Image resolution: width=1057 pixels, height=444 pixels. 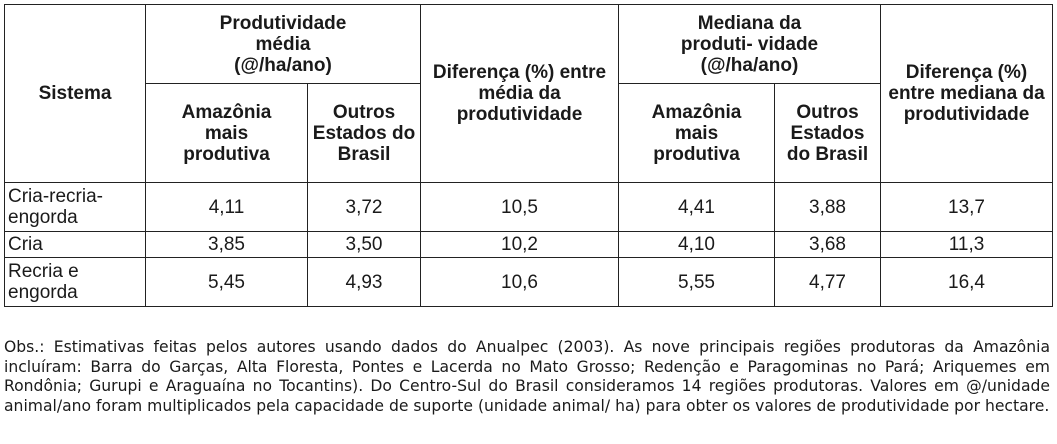 I want to click on cell-amazonia-media: 4,11, so click(x=226, y=207).